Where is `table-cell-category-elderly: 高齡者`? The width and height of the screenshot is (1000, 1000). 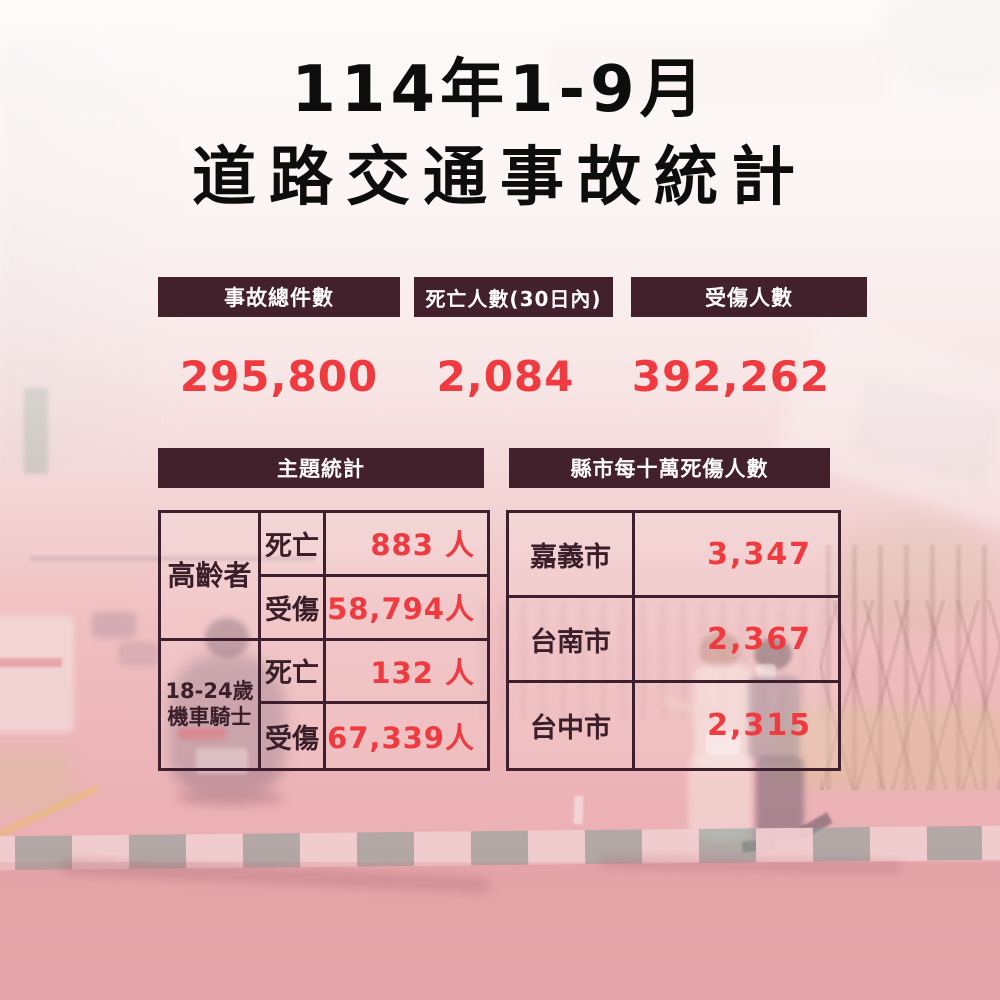
table-cell-category-elderly: 高齡者 is located at coordinates (211, 577).